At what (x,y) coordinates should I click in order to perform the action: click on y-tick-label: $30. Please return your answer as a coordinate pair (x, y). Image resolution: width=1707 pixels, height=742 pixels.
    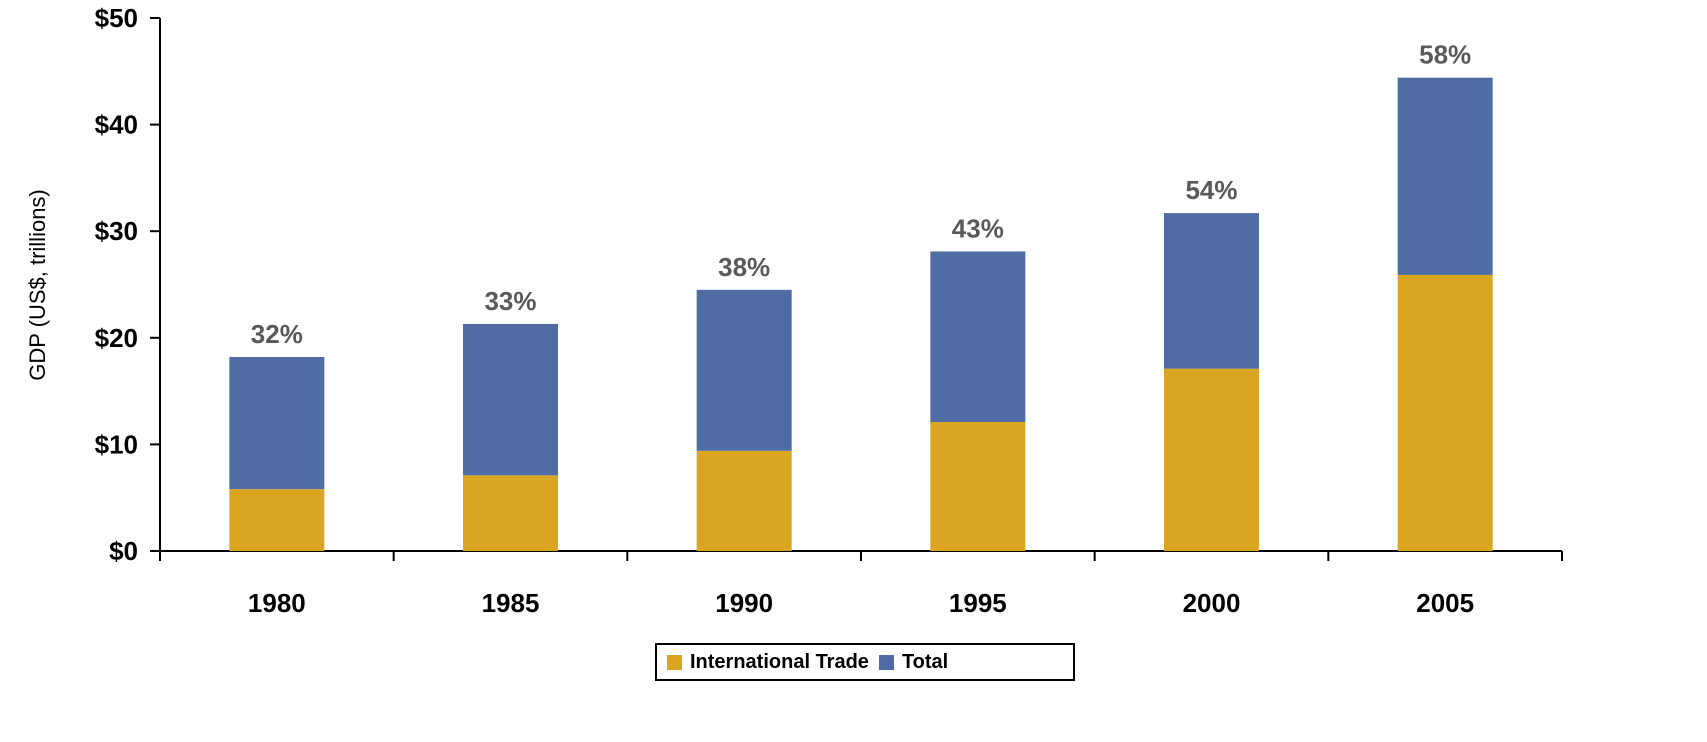
    Looking at the image, I should click on (116, 231).